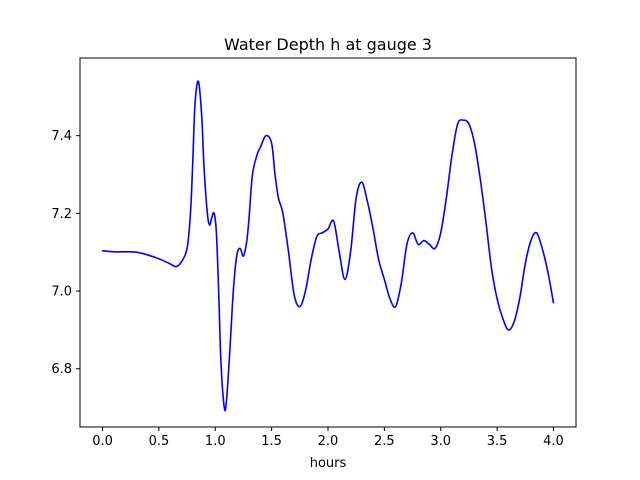  I want to click on x-axis-ticks: 0.0 0.5 1.0 1.5 2.0 2.5 3.0 3.5 4.0, so click(328, 438).